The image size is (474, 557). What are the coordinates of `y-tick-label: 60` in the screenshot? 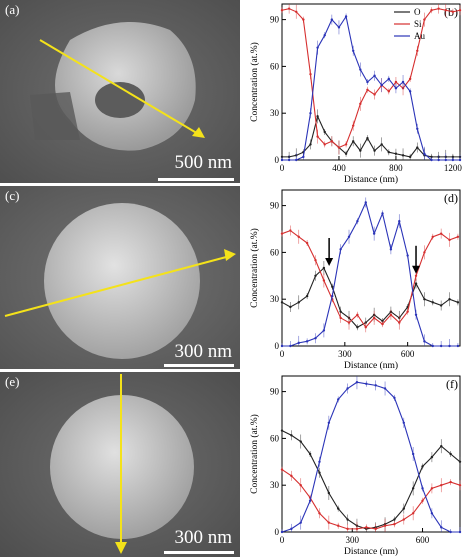 It's located at (275, 252).